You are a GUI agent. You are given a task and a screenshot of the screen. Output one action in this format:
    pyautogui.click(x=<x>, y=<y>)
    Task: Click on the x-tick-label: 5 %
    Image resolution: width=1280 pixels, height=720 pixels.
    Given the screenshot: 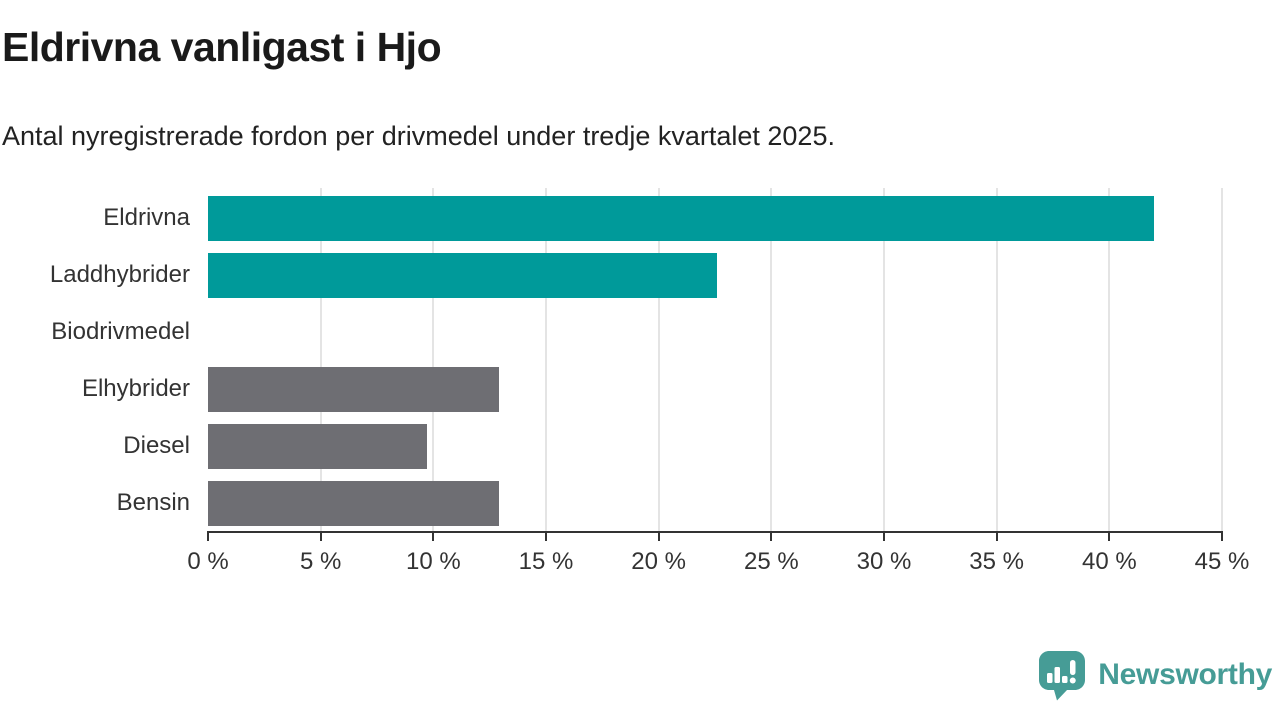 What is the action you would take?
    pyautogui.click(x=320, y=561)
    